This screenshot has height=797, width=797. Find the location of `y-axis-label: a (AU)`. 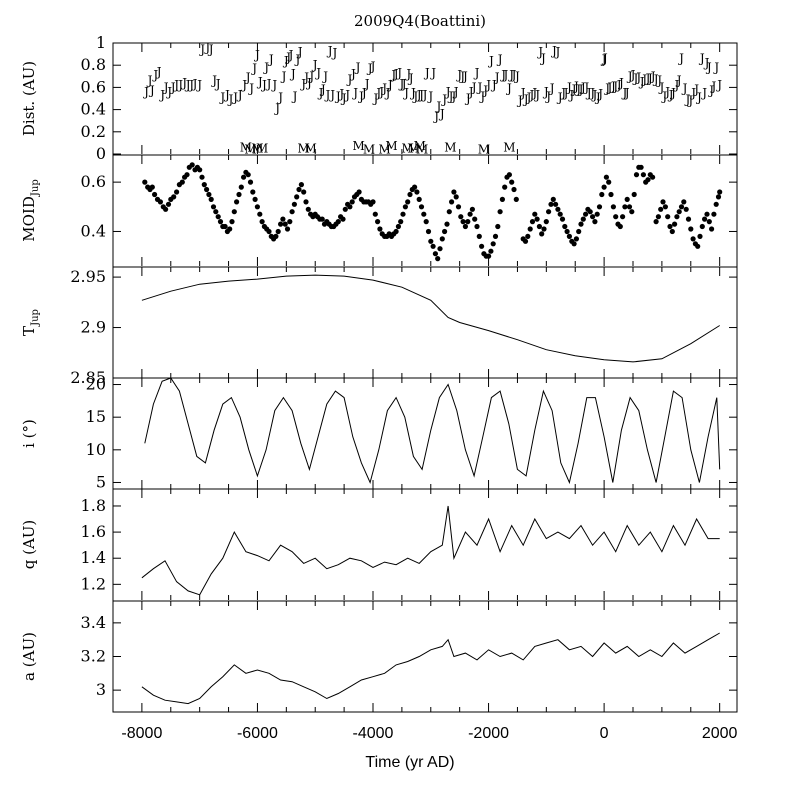

y-axis-label: a (AU) is located at coordinates (29, 656).